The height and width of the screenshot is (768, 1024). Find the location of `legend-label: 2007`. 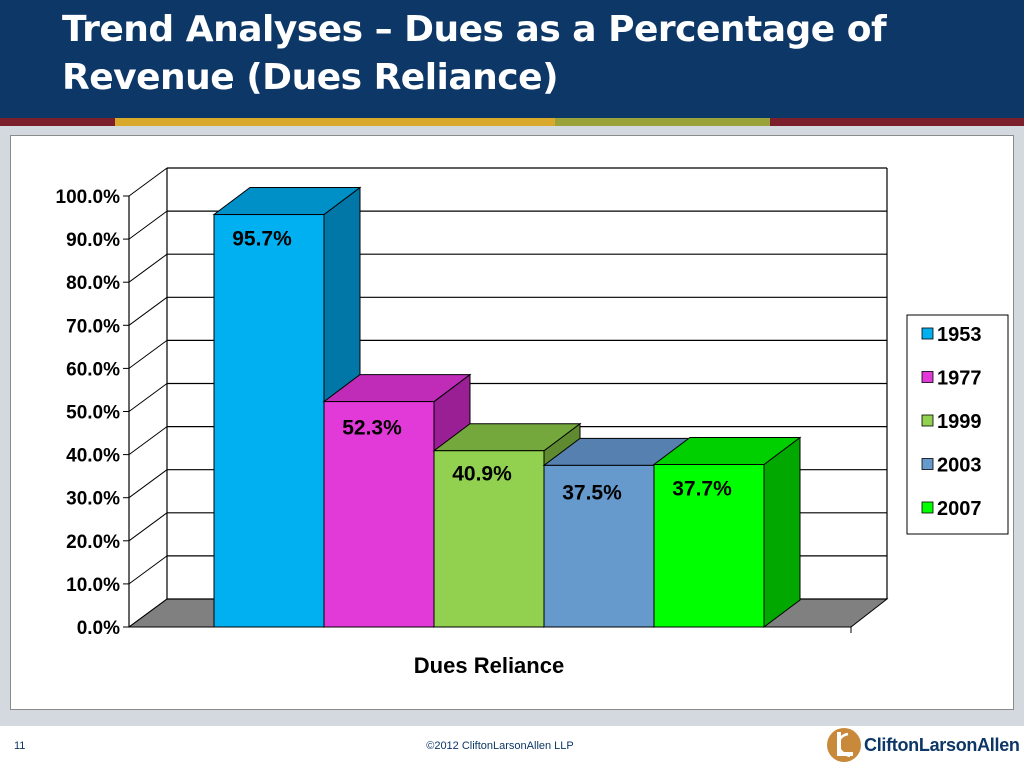

legend-label: 2007 is located at coordinates (959, 509).